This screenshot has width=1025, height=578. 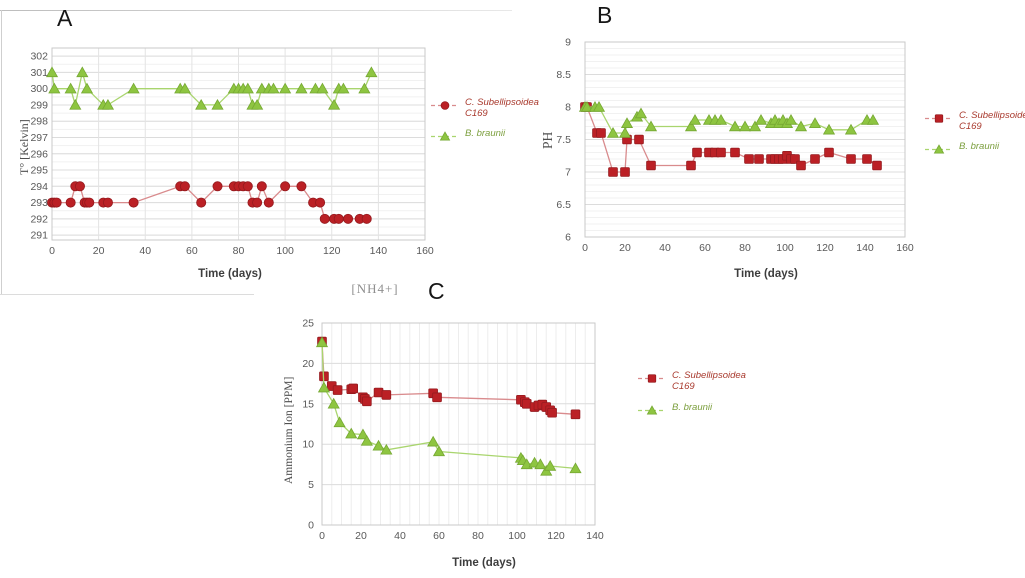 I want to click on svg-text: 15, so click(x=308, y=404).